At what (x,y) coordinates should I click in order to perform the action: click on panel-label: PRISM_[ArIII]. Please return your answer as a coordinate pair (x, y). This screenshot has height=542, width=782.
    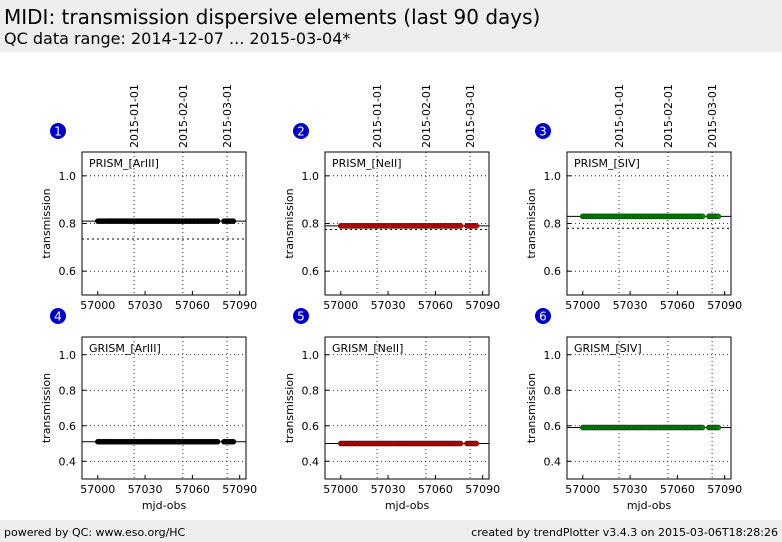
    Looking at the image, I should click on (124, 163).